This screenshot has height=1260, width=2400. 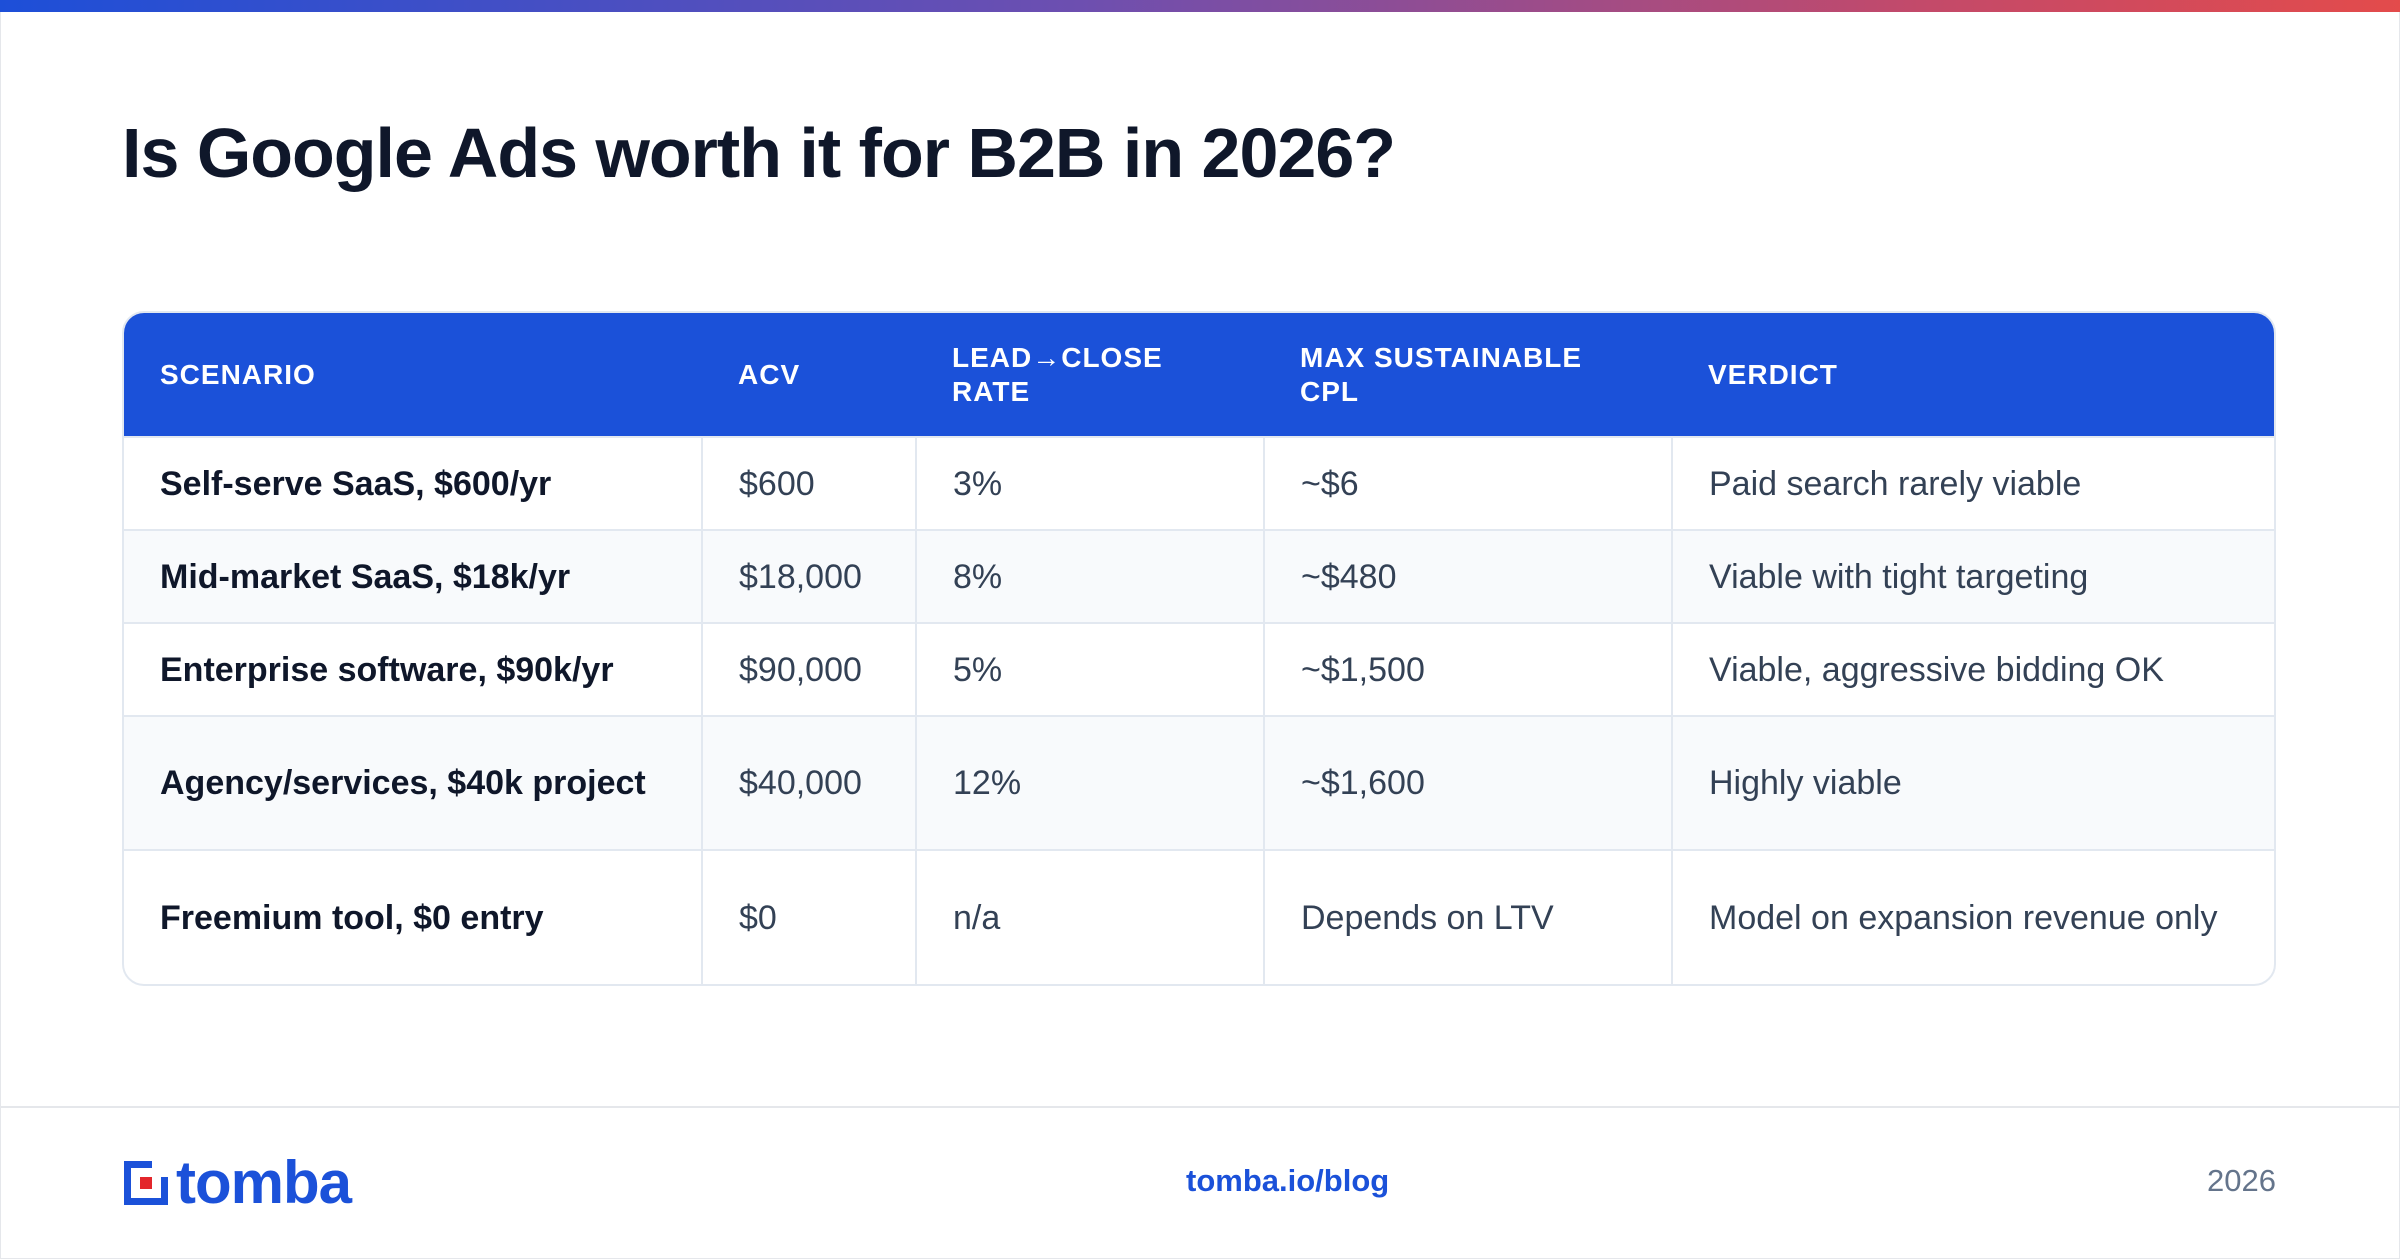 What do you see at coordinates (1288, 1180) in the screenshot?
I see `blog-link: tomba.io/blog` at bounding box center [1288, 1180].